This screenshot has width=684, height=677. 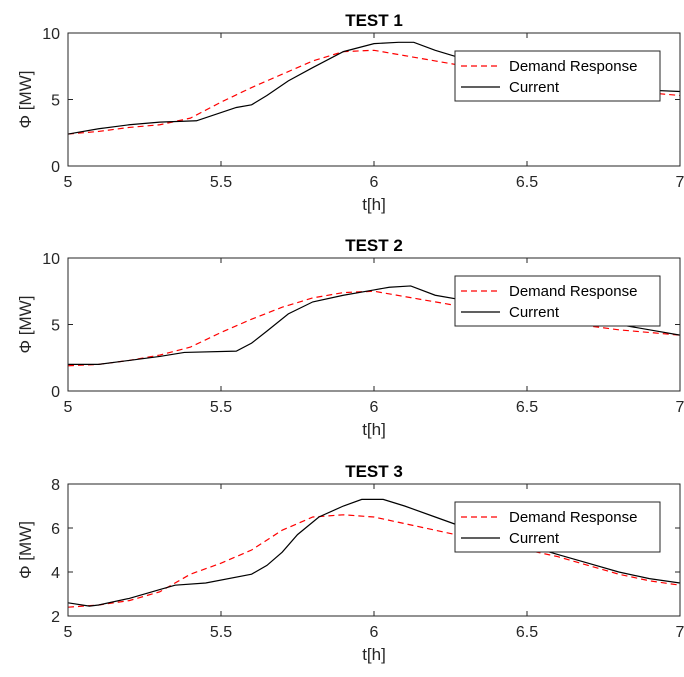 I want to click on y-tick-label: 6, so click(x=55, y=529).